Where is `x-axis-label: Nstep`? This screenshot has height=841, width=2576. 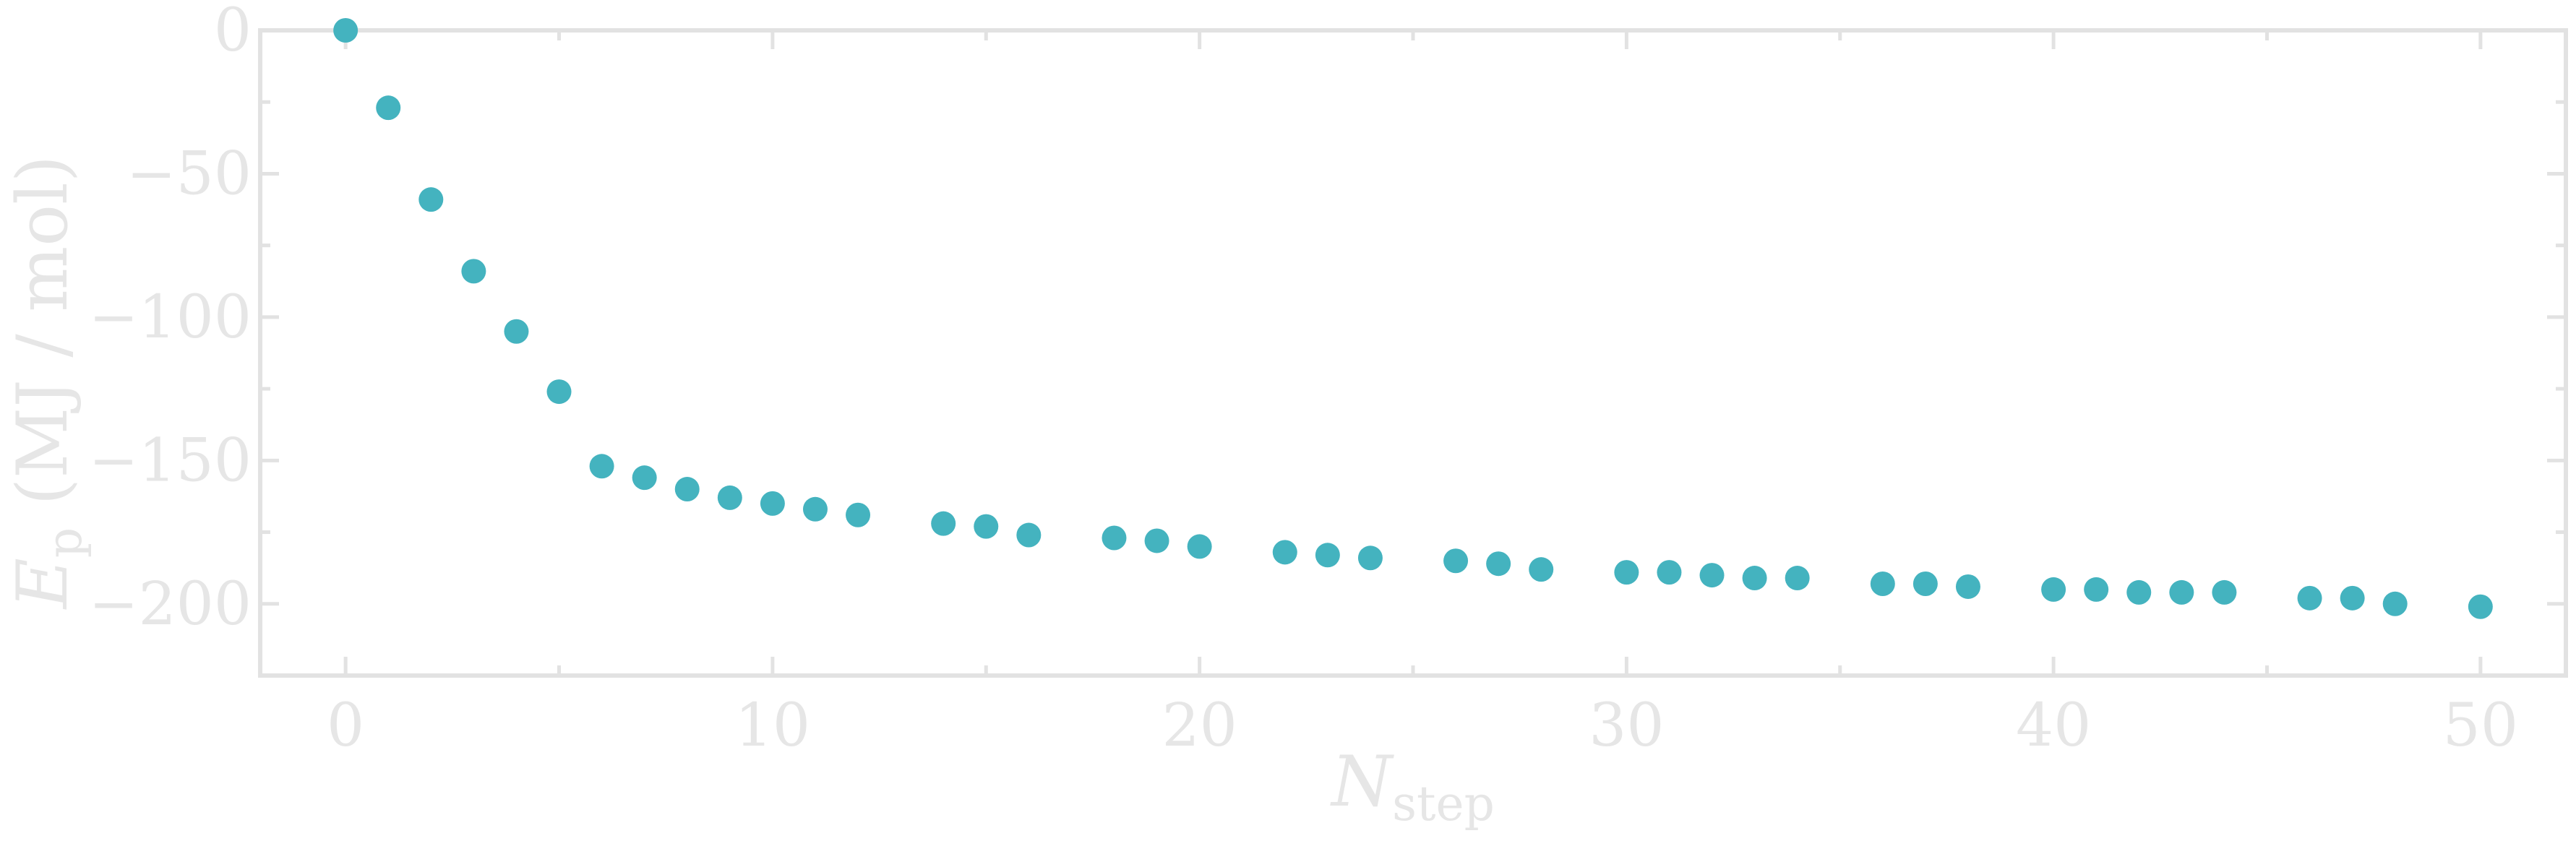 x-axis-label: Nstep is located at coordinates (1413, 786).